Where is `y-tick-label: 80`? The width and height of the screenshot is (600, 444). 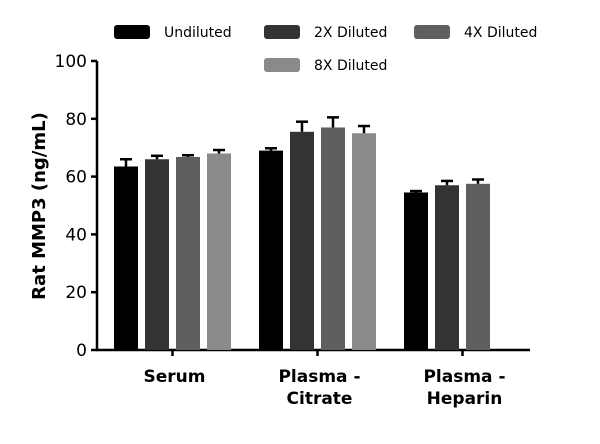 y-tick-label: 80 is located at coordinates (76, 120).